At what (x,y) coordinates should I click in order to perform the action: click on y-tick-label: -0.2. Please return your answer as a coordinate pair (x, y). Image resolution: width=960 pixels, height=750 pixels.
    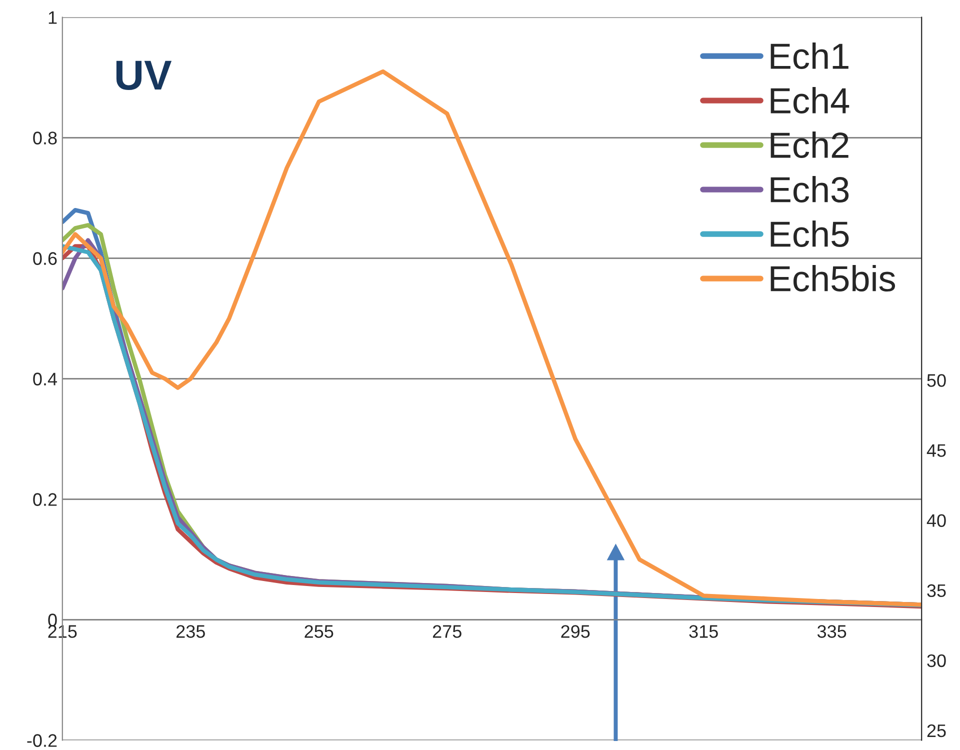
    Looking at the image, I should click on (42, 740).